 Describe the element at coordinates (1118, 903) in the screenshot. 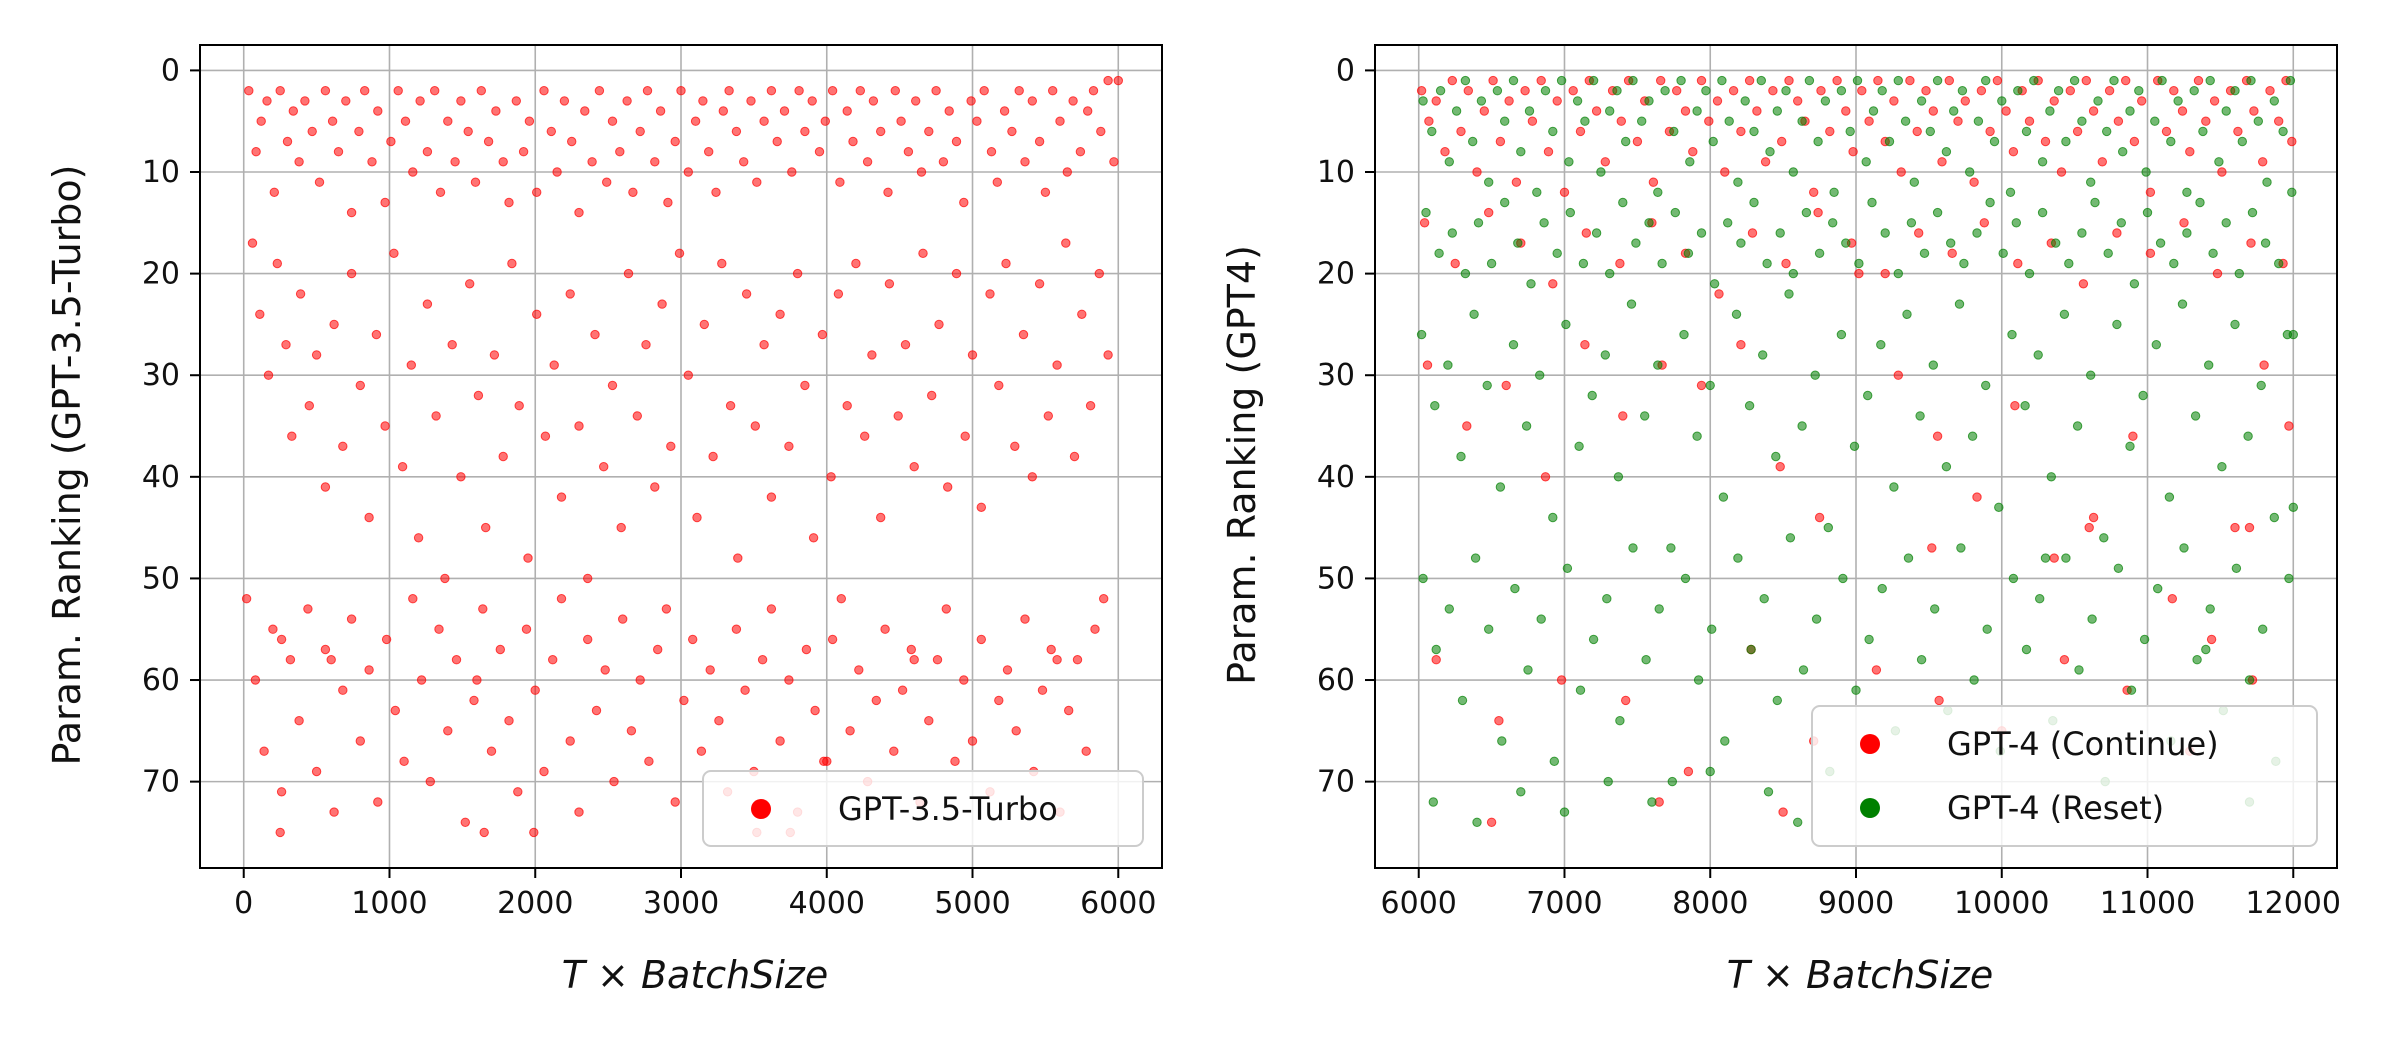

I see `x-tick-label: 6000` at that location.